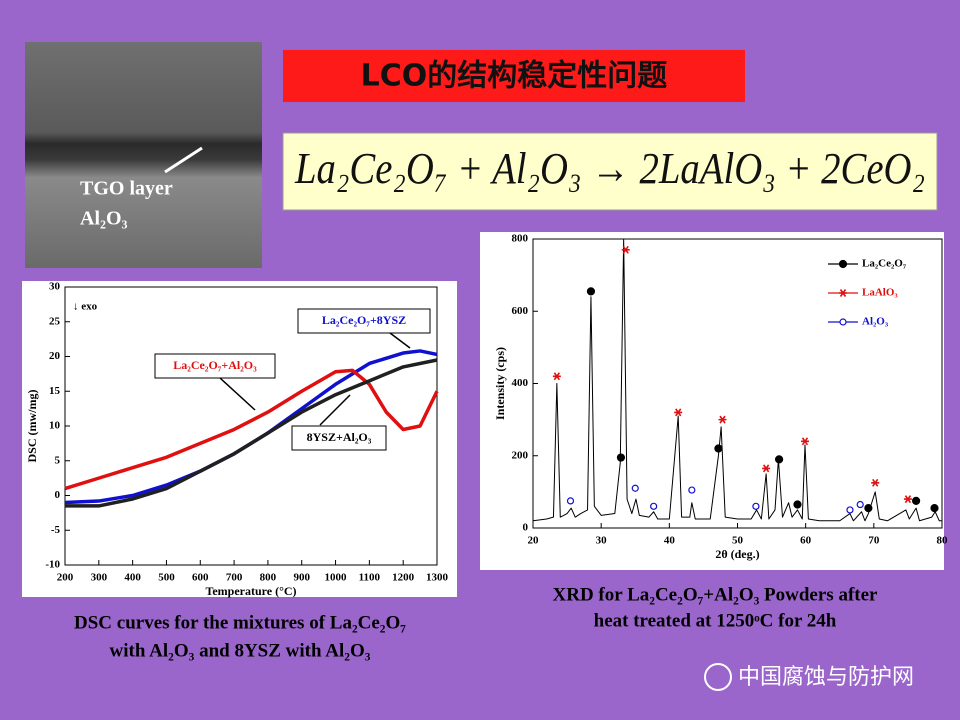 This screenshot has height=720, width=960. I want to click on caption: with Al₂O₃ and 8YSZ with Al₂O₃, so click(240, 650).